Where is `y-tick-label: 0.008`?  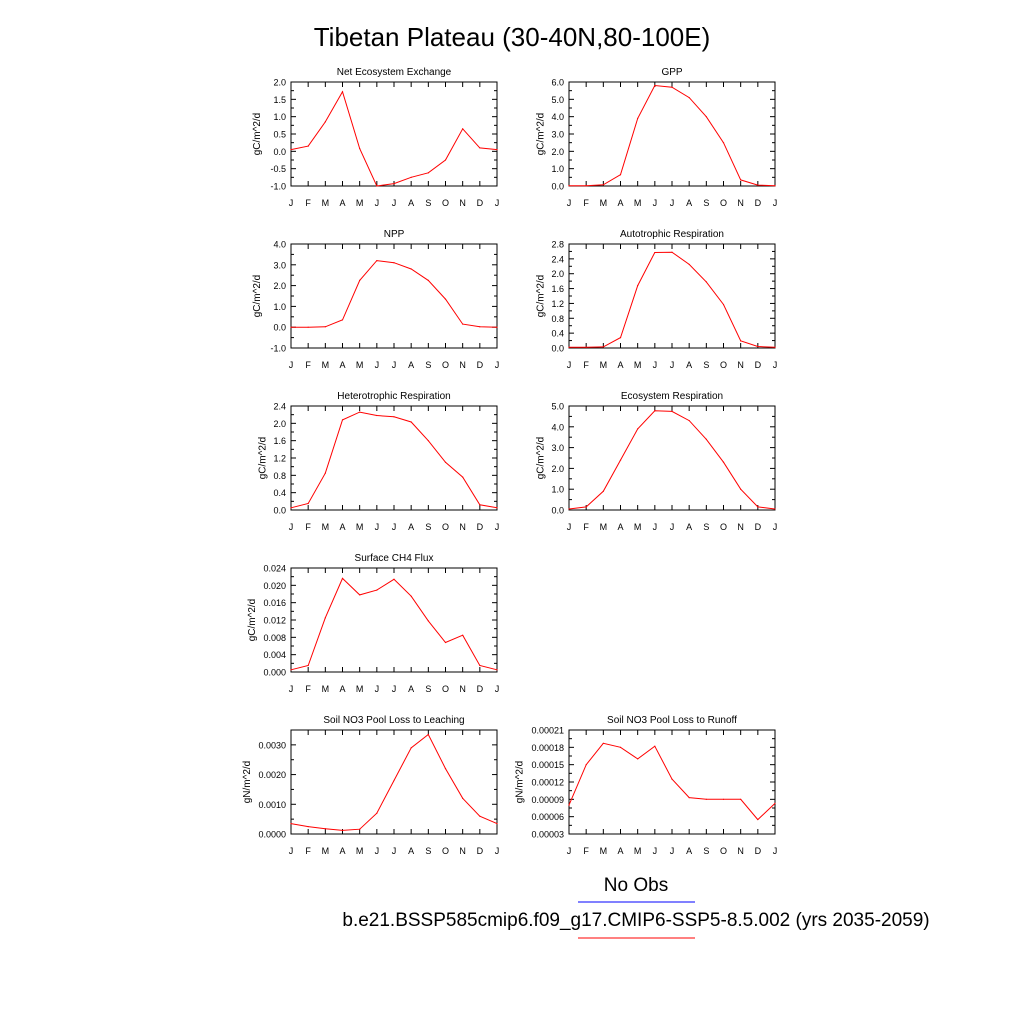
y-tick-label: 0.008 is located at coordinates (274, 638).